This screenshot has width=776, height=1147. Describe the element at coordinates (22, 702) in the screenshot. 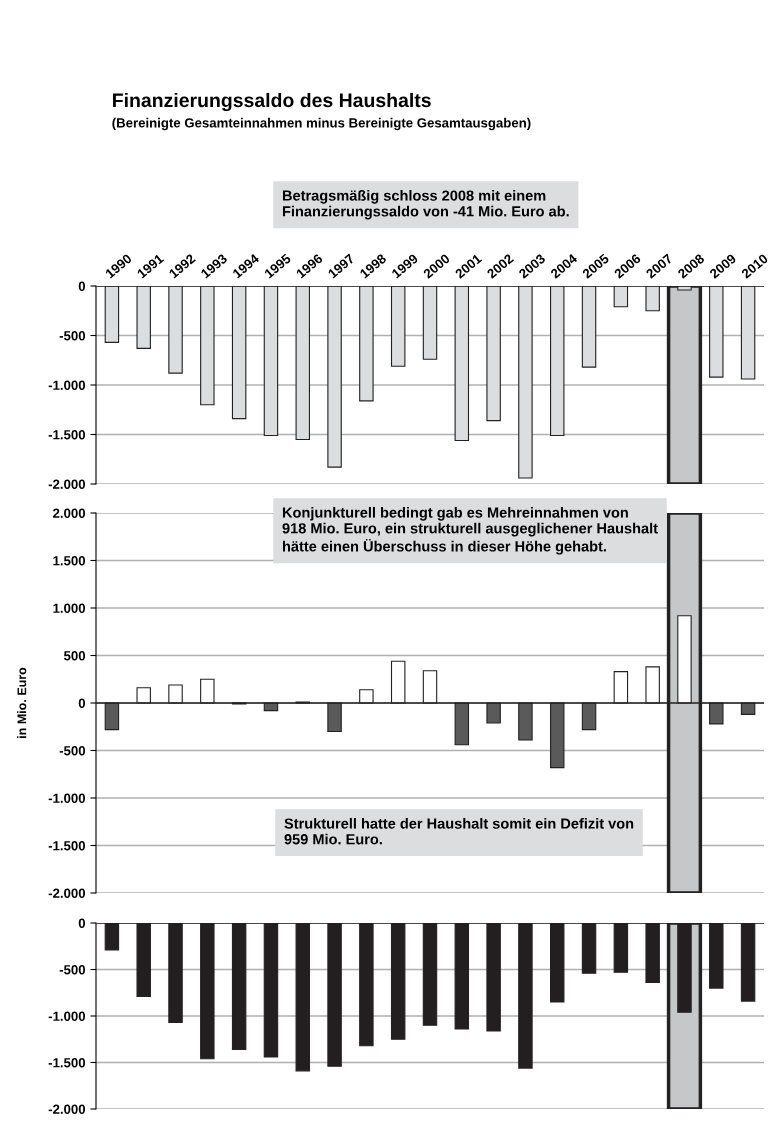

I see `y-axis-title: in Mio. Euro` at that location.